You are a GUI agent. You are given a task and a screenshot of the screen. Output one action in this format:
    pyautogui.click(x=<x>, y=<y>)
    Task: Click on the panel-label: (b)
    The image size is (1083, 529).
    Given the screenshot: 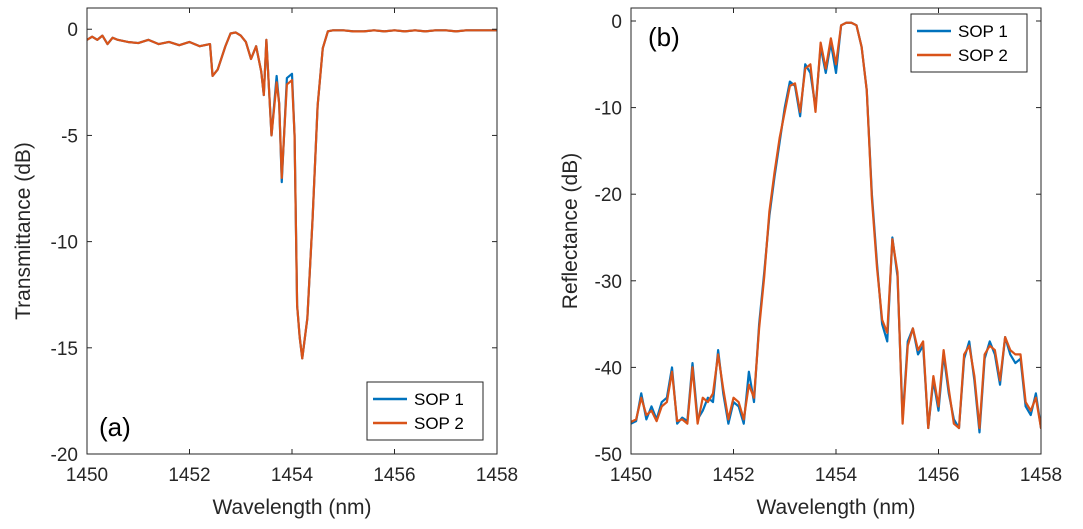 What is the action you would take?
    pyautogui.click(x=664, y=37)
    